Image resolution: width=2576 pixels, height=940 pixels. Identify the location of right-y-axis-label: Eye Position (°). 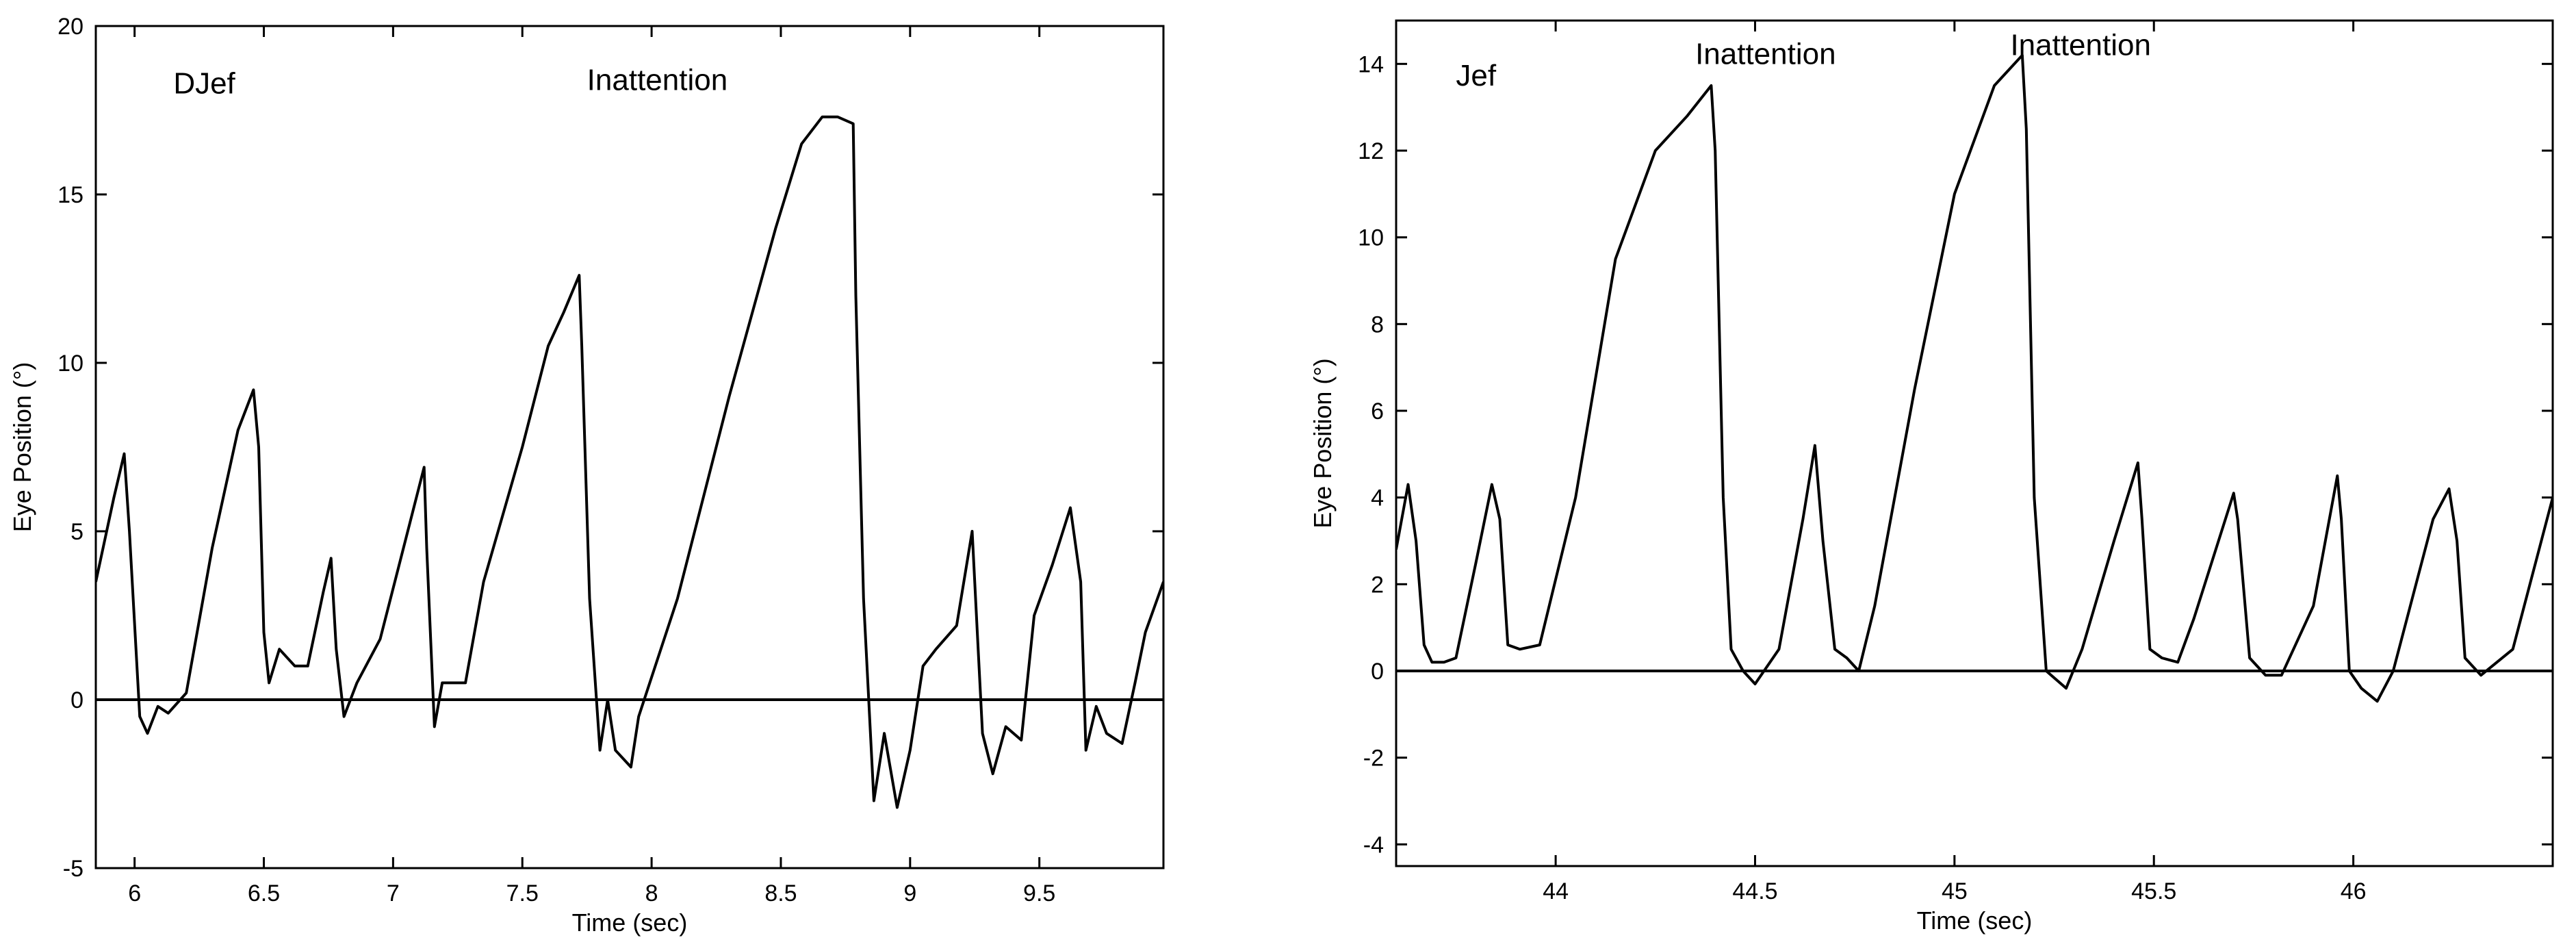
(1323, 443).